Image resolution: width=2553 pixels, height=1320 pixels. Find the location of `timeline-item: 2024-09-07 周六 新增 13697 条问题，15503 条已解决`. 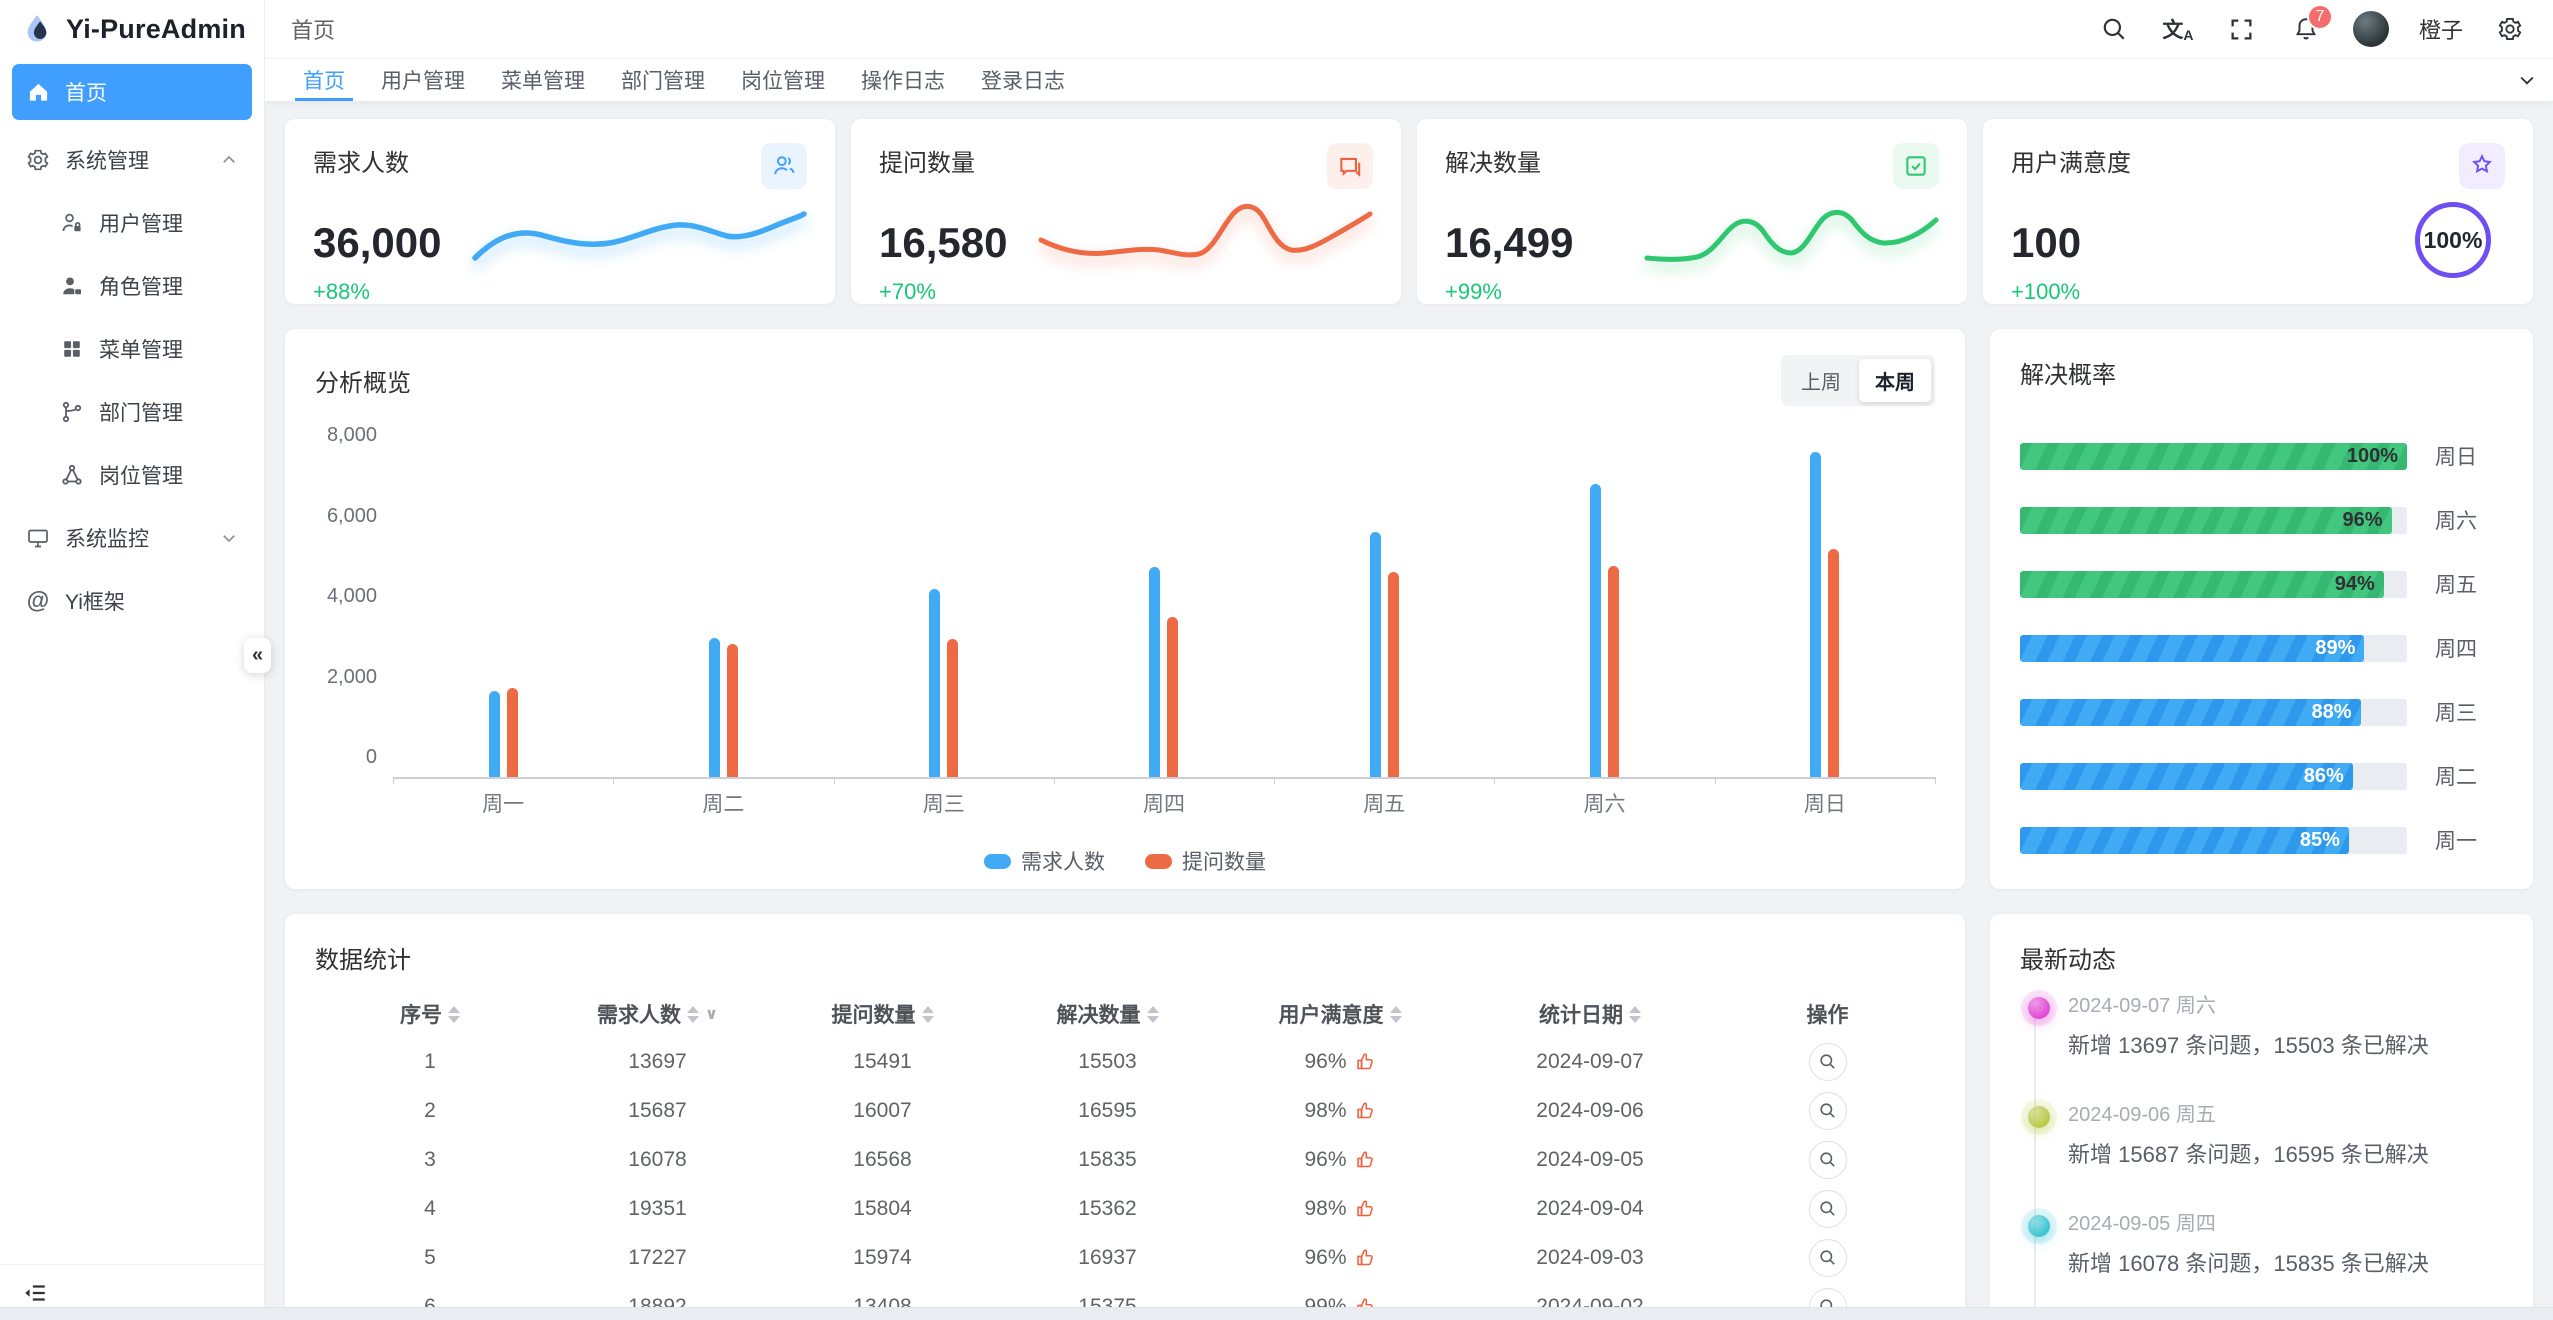

timeline-item: 2024-09-07 周六 新增 13697 条问题，15503 条已解决 is located at coordinates (2263, 1024).